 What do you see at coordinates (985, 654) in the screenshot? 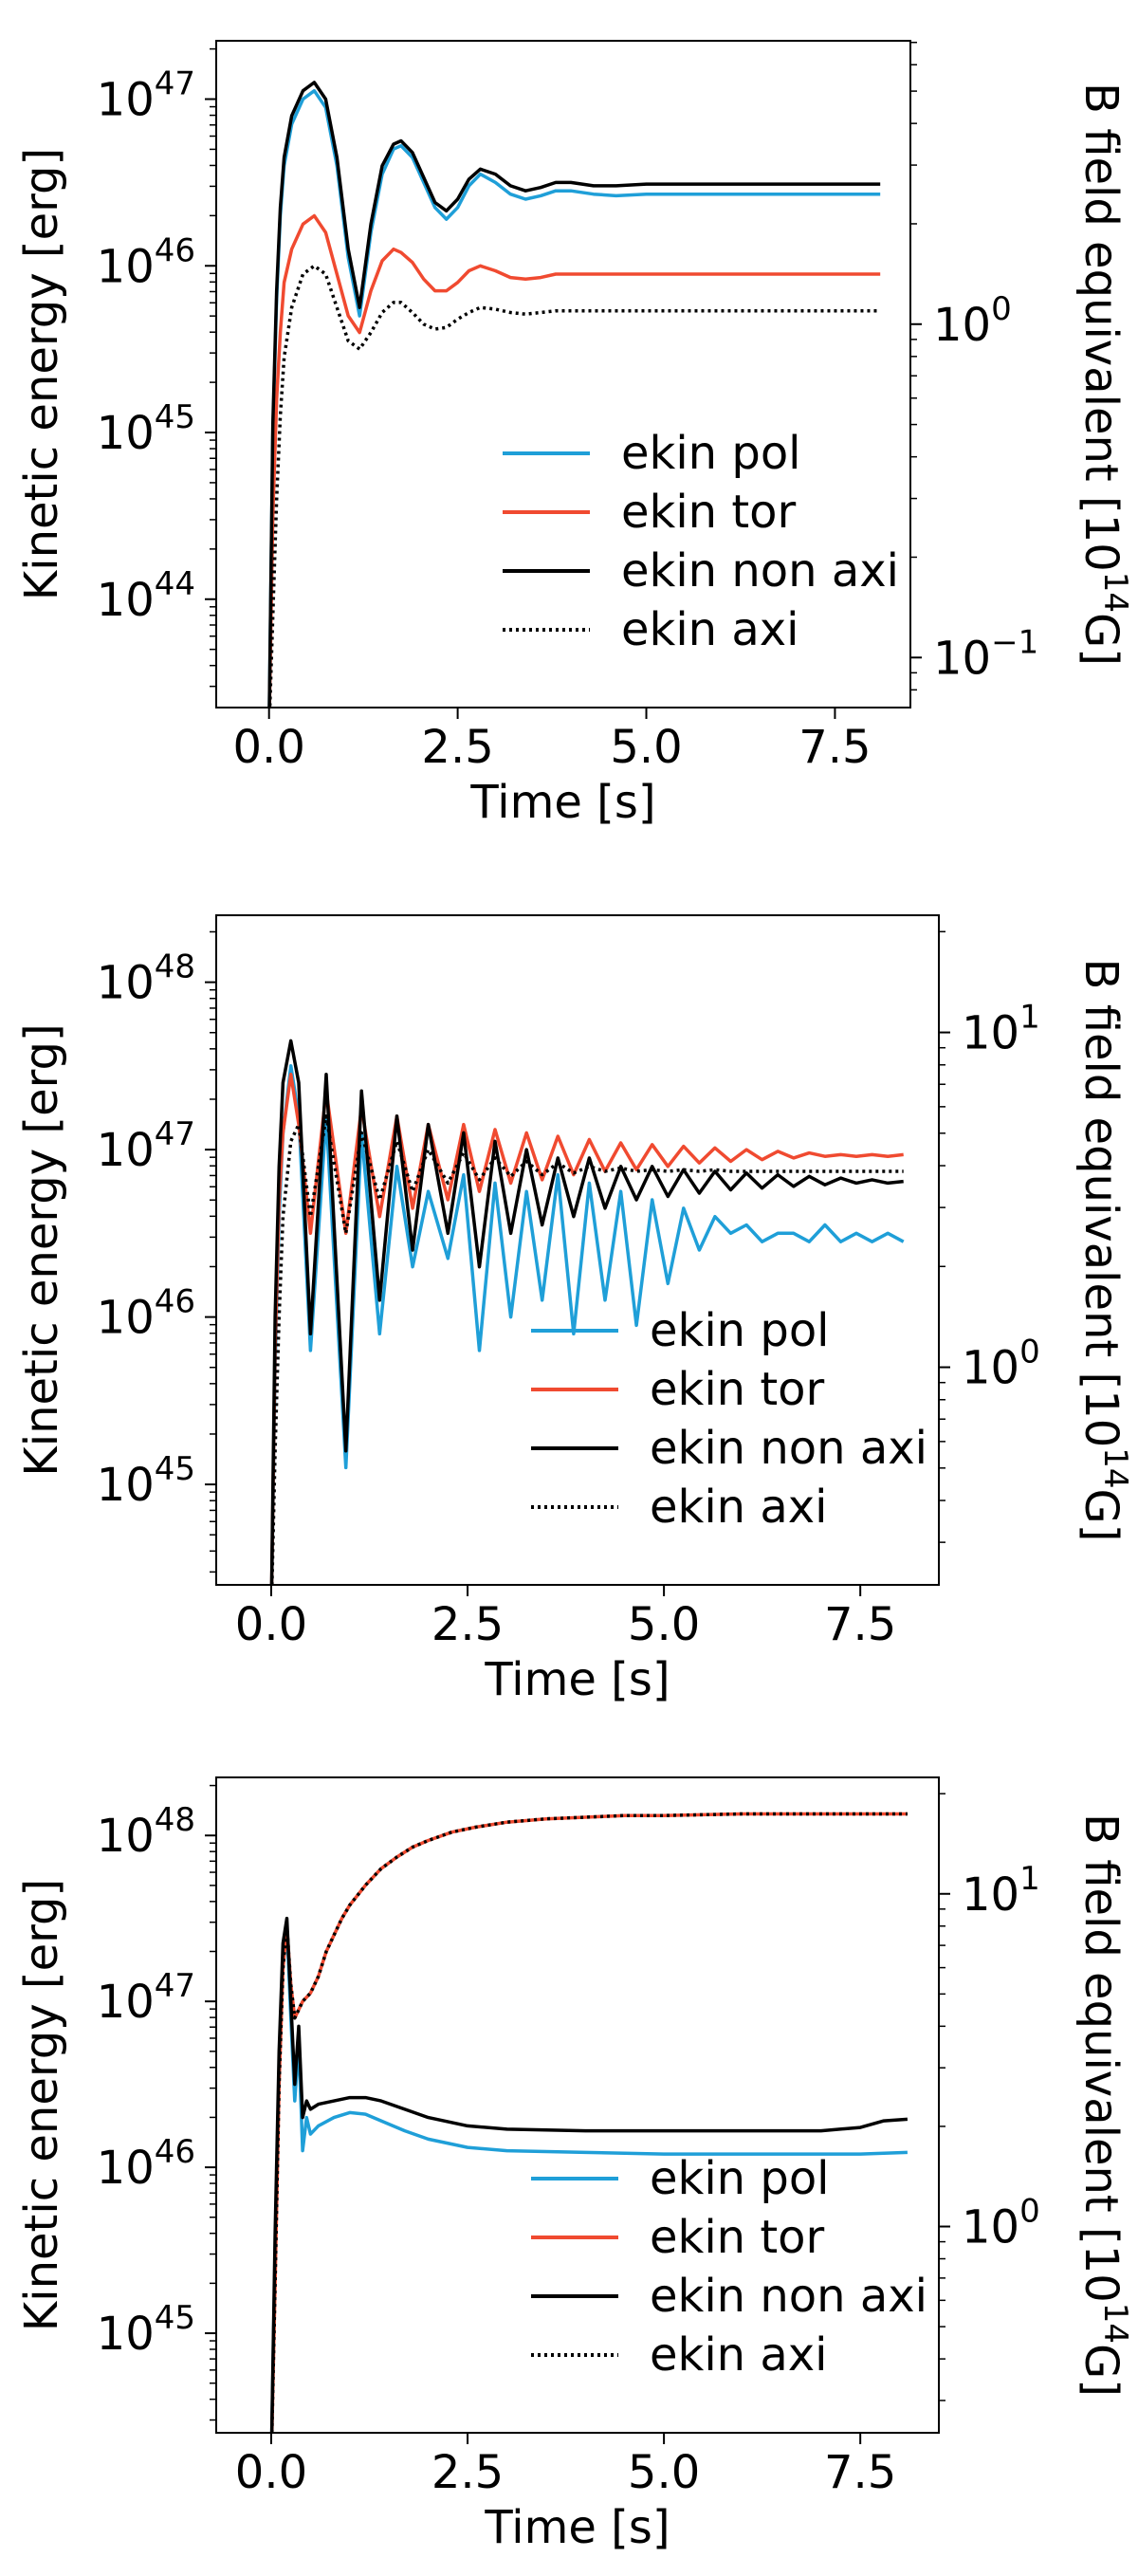
I see `y2-tick-label: 10⁻¹` at bounding box center [985, 654].